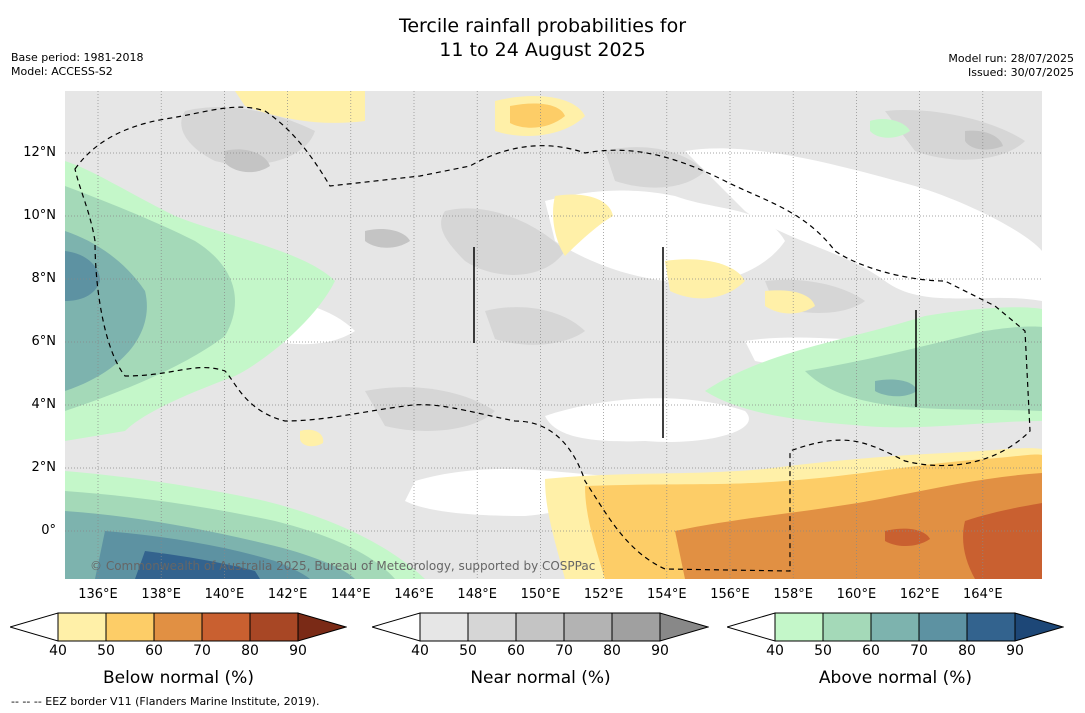 The height and width of the screenshot is (713, 1085). What do you see at coordinates (542, 26) in the screenshot?
I see `title-line-1: Tercile rainfall probabilities for` at bounding box center [542, 26].